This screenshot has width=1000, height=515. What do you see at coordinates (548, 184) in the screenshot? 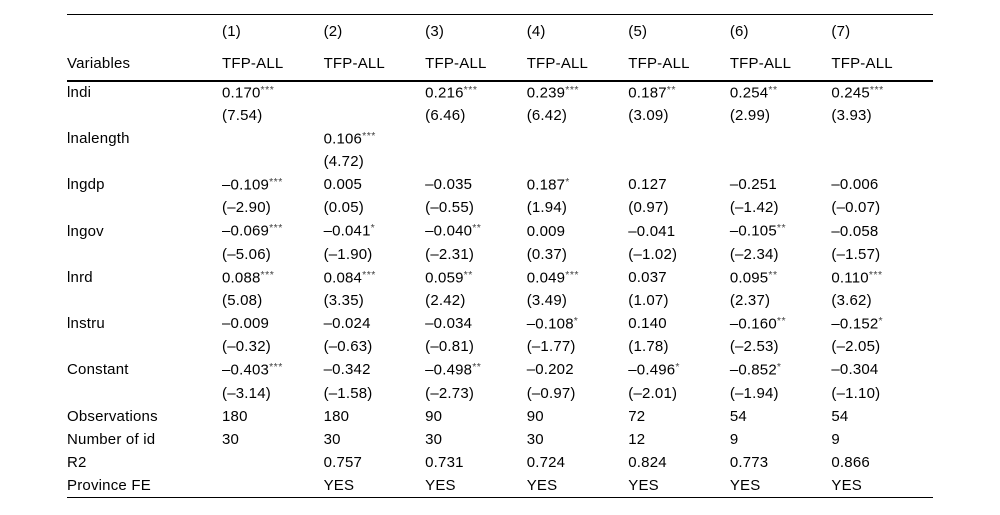
I see `cell: 0.187*` at bounding box center [548, 184].